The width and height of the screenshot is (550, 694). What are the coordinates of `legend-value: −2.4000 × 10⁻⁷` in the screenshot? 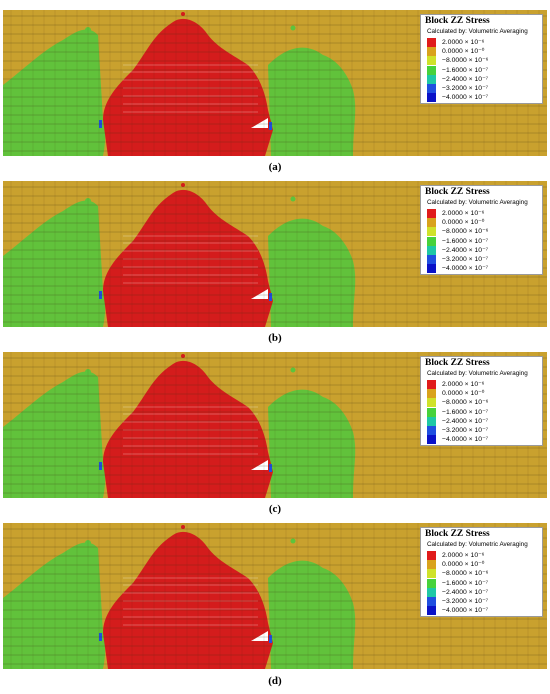 It's located at (465, 592).